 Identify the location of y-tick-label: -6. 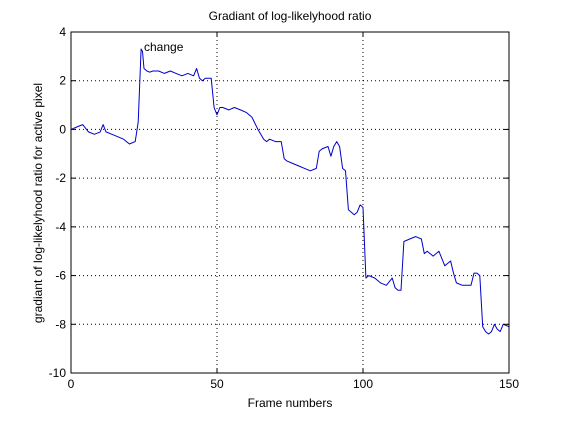
(60, 276).